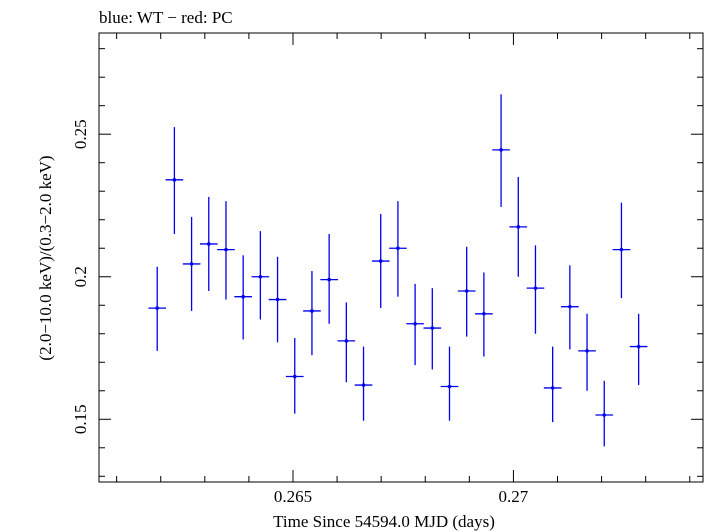 This screenshot has height=532, width=705. What do you see at coordinates (80, 419) in the screenshot?
I see `y-tick-label: 0.15` at bounding box center [80, 419].